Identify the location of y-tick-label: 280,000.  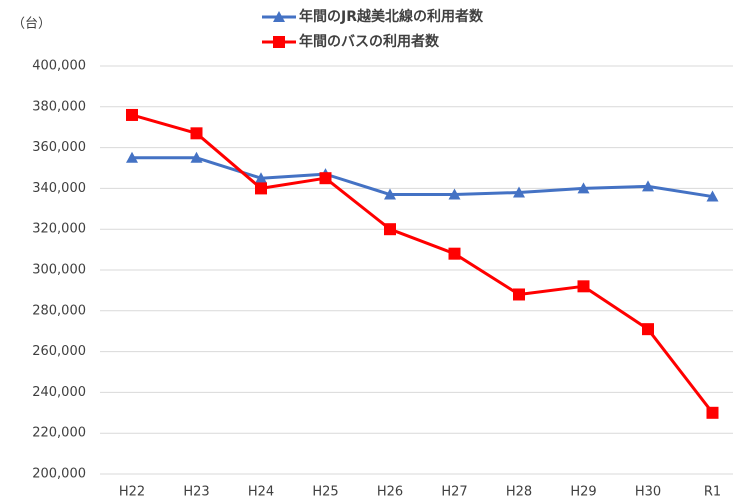
(59, 310).